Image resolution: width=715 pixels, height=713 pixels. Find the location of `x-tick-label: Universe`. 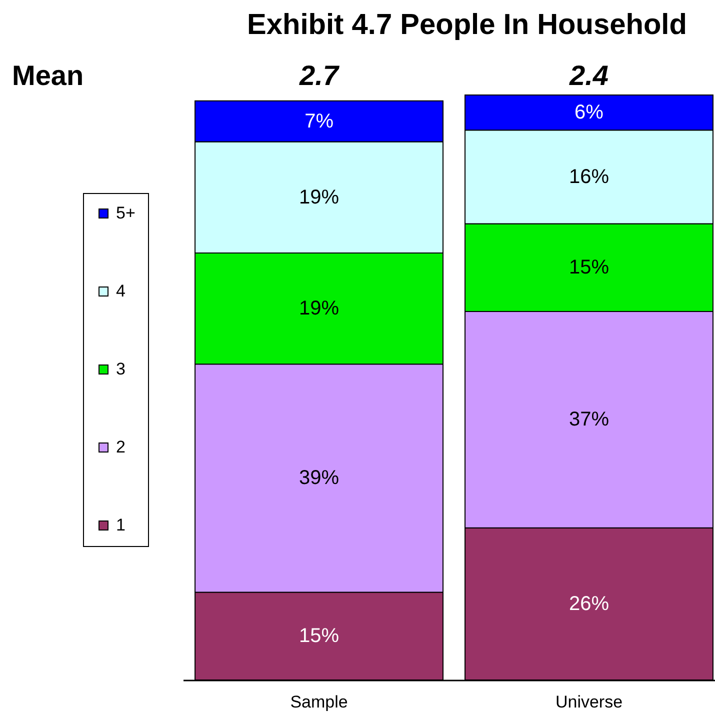

x-tick-label: Universe is located at coordinates (589, 702).